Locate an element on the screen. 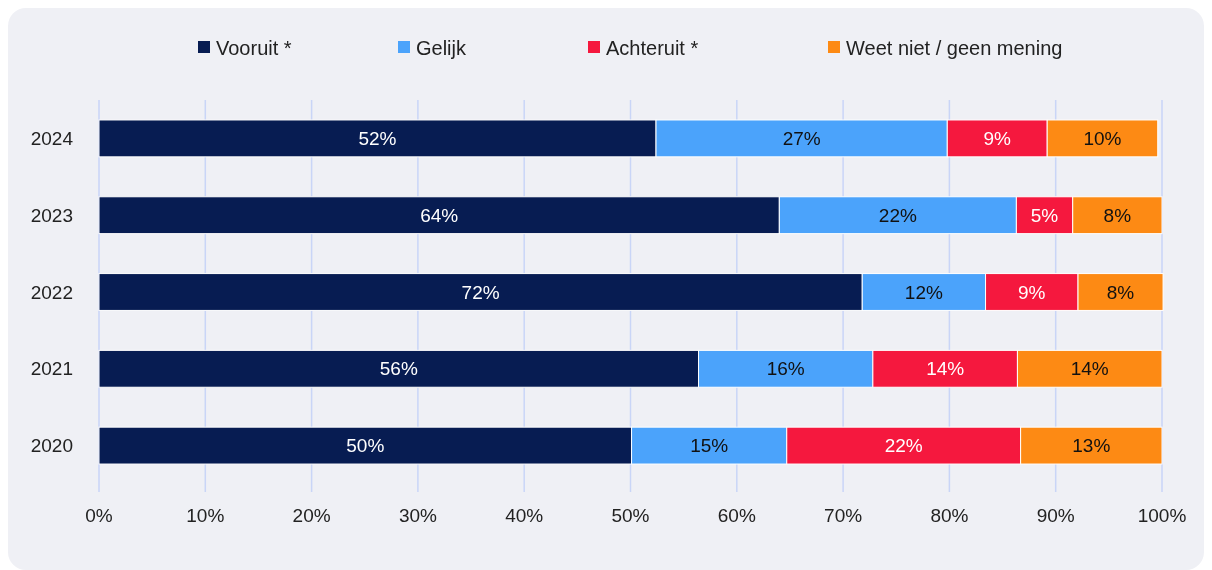  x-tick-label: 20% is located at coordinates (311, 515).